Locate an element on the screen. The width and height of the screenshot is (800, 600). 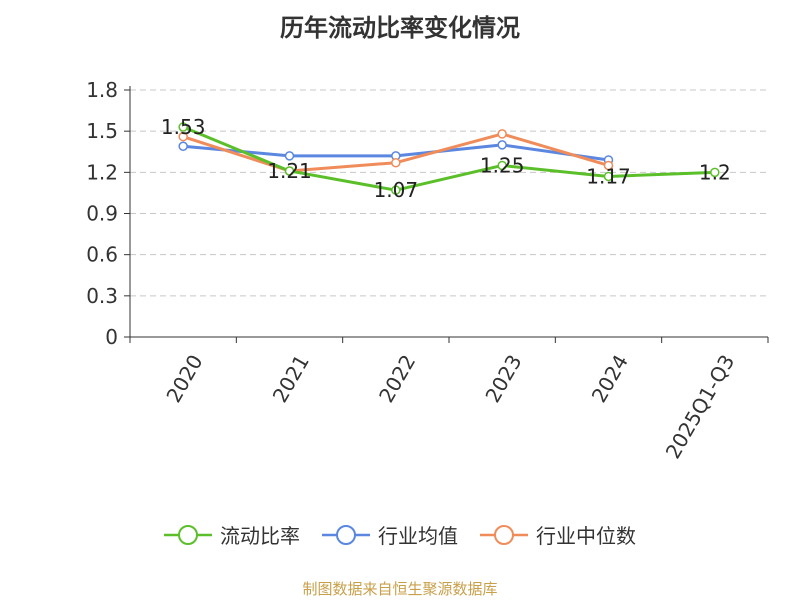
y-tick-label: 0 is located at coordinates (111, 337).